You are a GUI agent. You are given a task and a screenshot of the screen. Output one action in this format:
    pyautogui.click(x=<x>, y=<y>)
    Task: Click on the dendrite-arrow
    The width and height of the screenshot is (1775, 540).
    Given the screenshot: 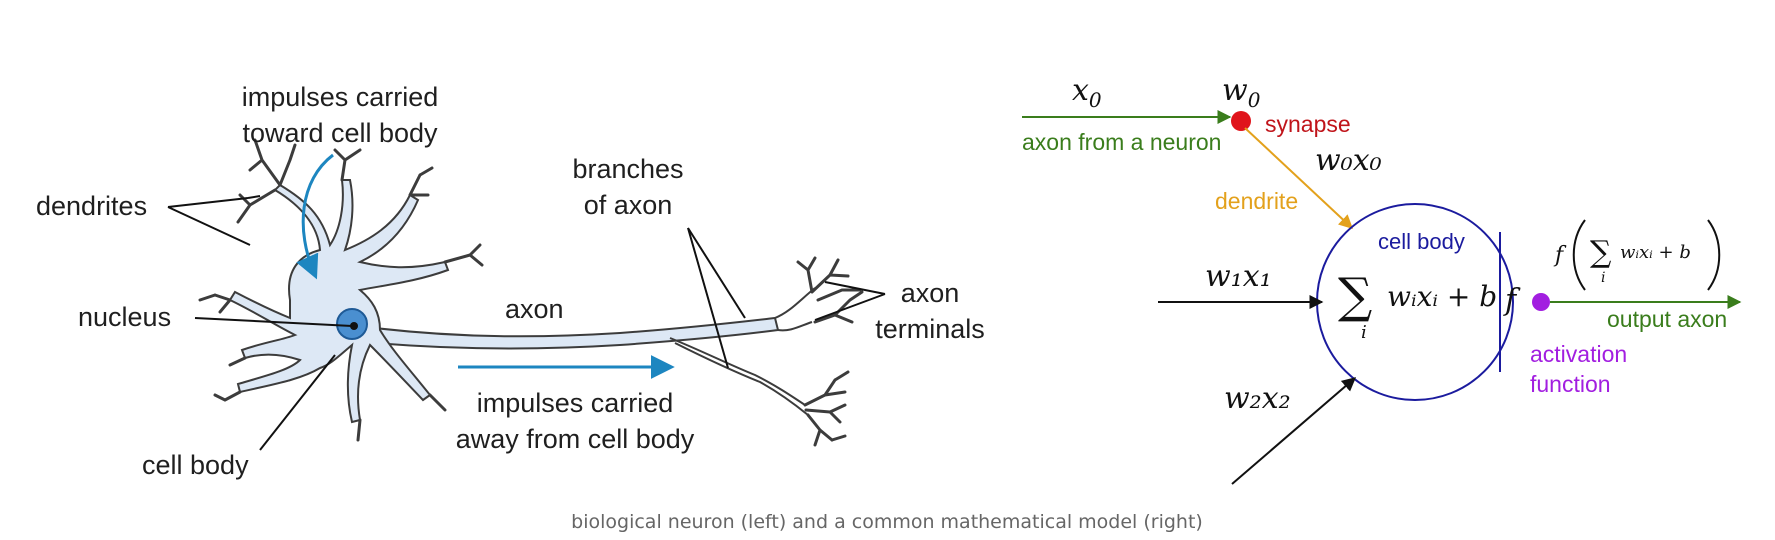 What is the action you would take?
    pyautogui.click(x=1299, y=178)
    